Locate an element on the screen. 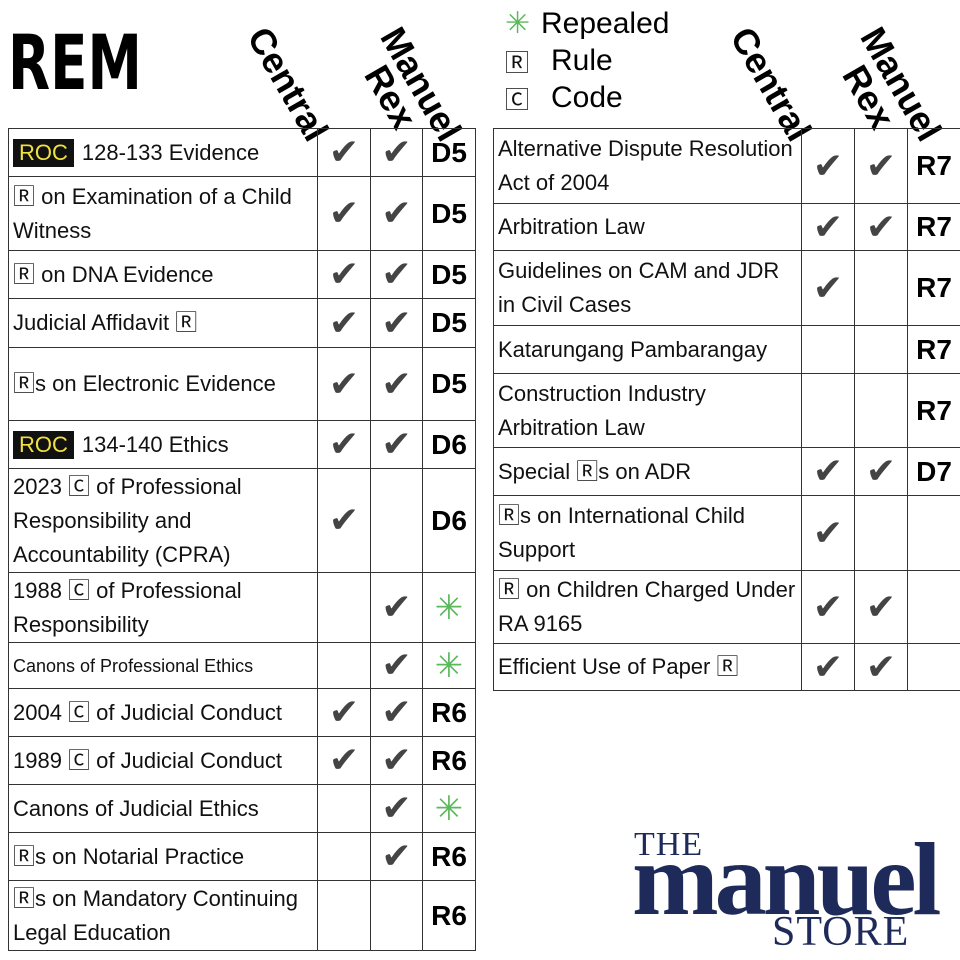  row-title: Canons of Professional Ethics is located at coordinates (133, 666).